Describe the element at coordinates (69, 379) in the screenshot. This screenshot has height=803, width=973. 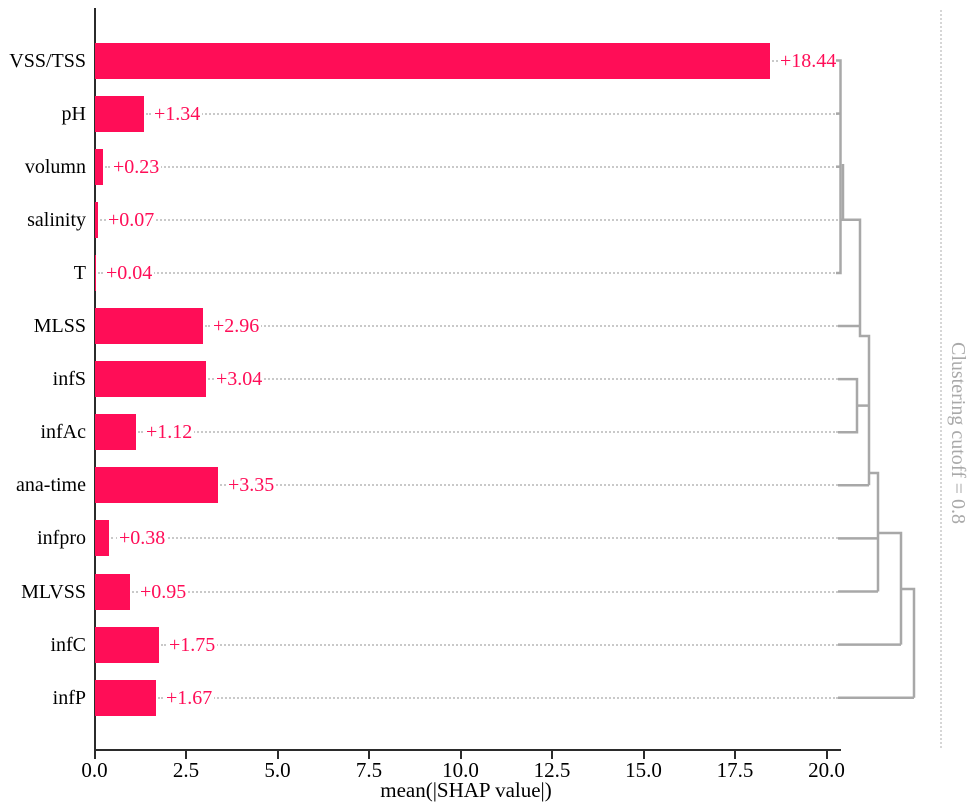
I see `feature-label: infS` at that location.